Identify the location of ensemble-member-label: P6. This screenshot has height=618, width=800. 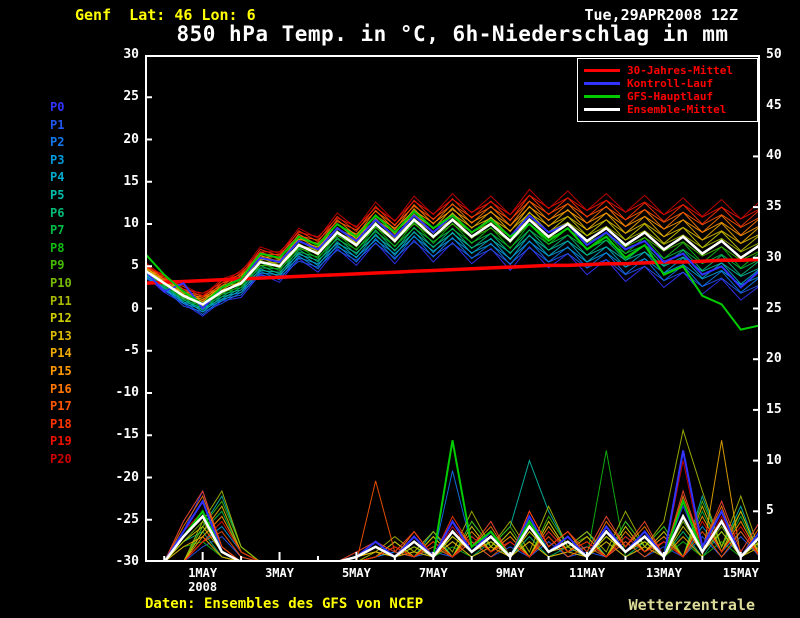
(57, 212).